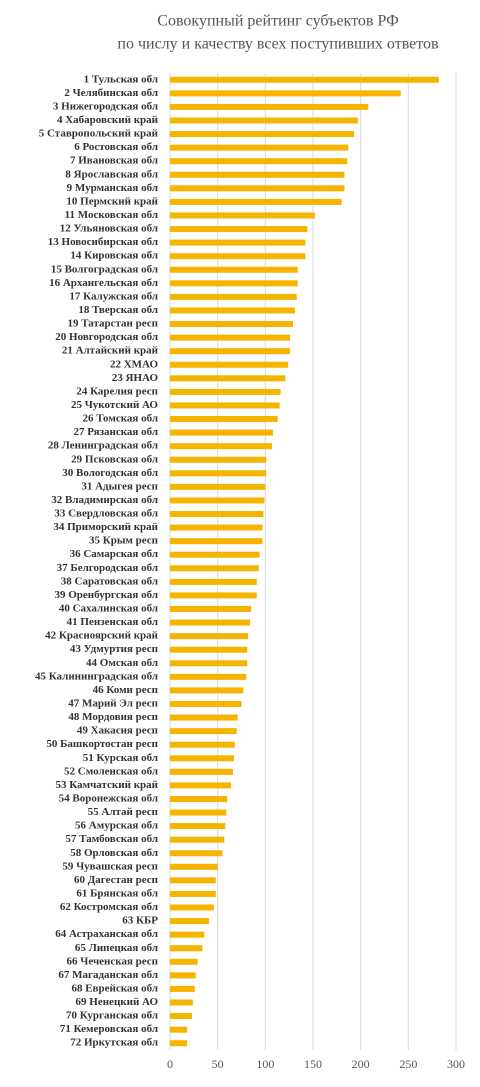 The image size is (480, 1087). Describe the element at coordinates (408, 1064) in the screenshot. I see `x-tick-label: 250` at that location.